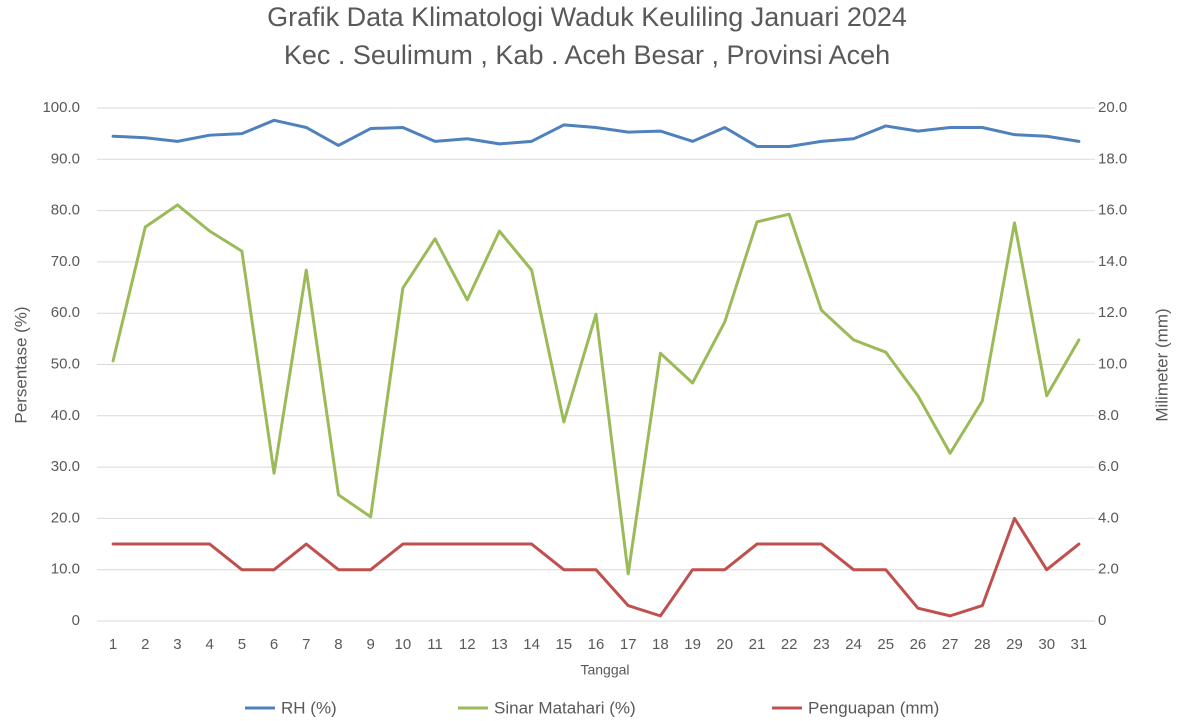 The height and width of the screenshot is (721, 1200). Describe the element at coordinates (370, 644) in the screenshot. I see `x-tick-label: 9` at that location.